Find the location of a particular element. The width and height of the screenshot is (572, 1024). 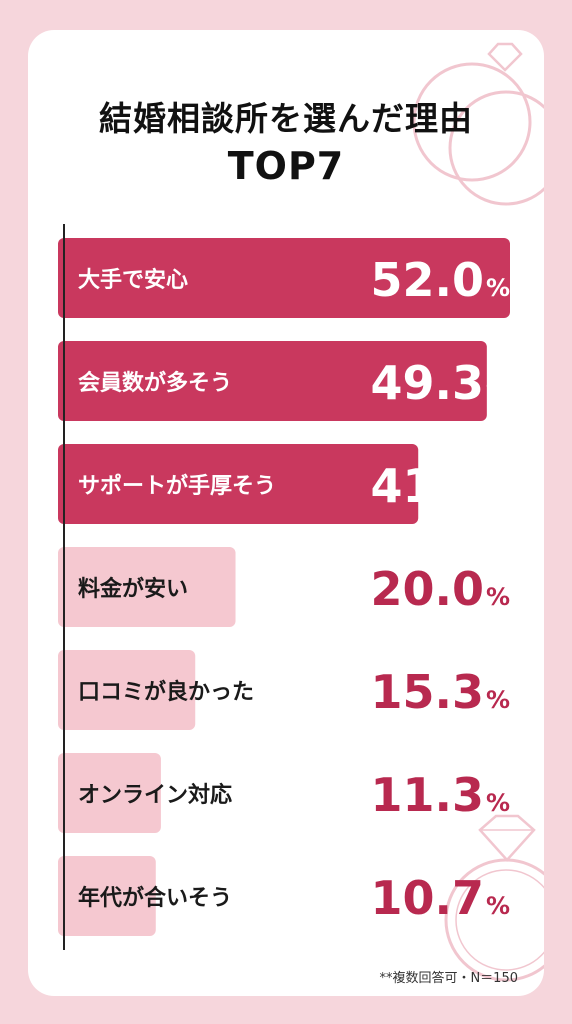

category-label-4: 料金が安い is located at coordinates (133, 589).